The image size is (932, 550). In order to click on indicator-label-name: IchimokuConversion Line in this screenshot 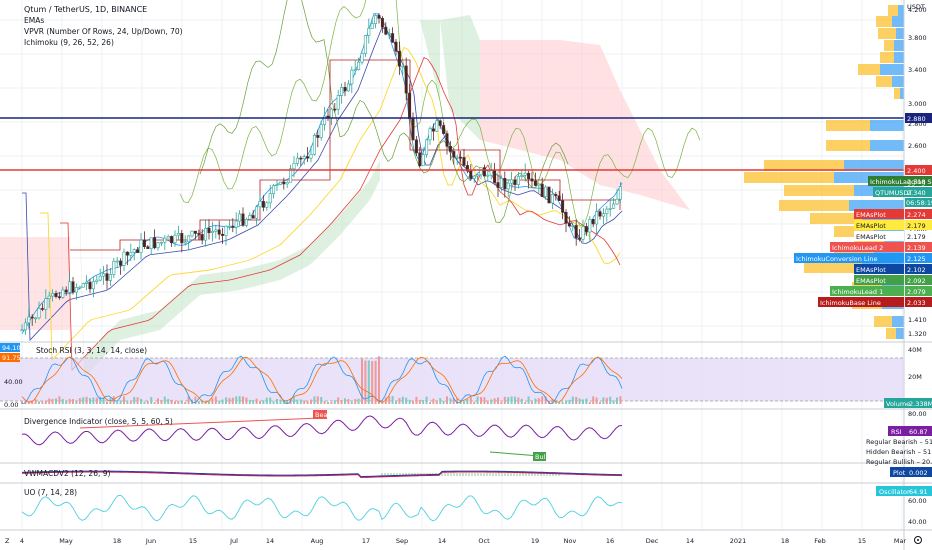, I will do `click(836, 259)`.